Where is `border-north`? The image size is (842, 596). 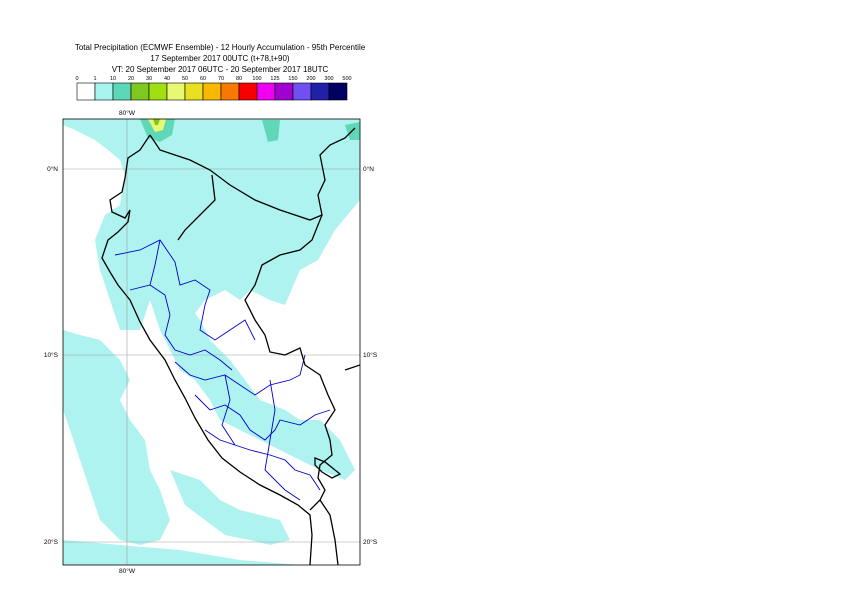
border-north is located at coordinates (252, 174).